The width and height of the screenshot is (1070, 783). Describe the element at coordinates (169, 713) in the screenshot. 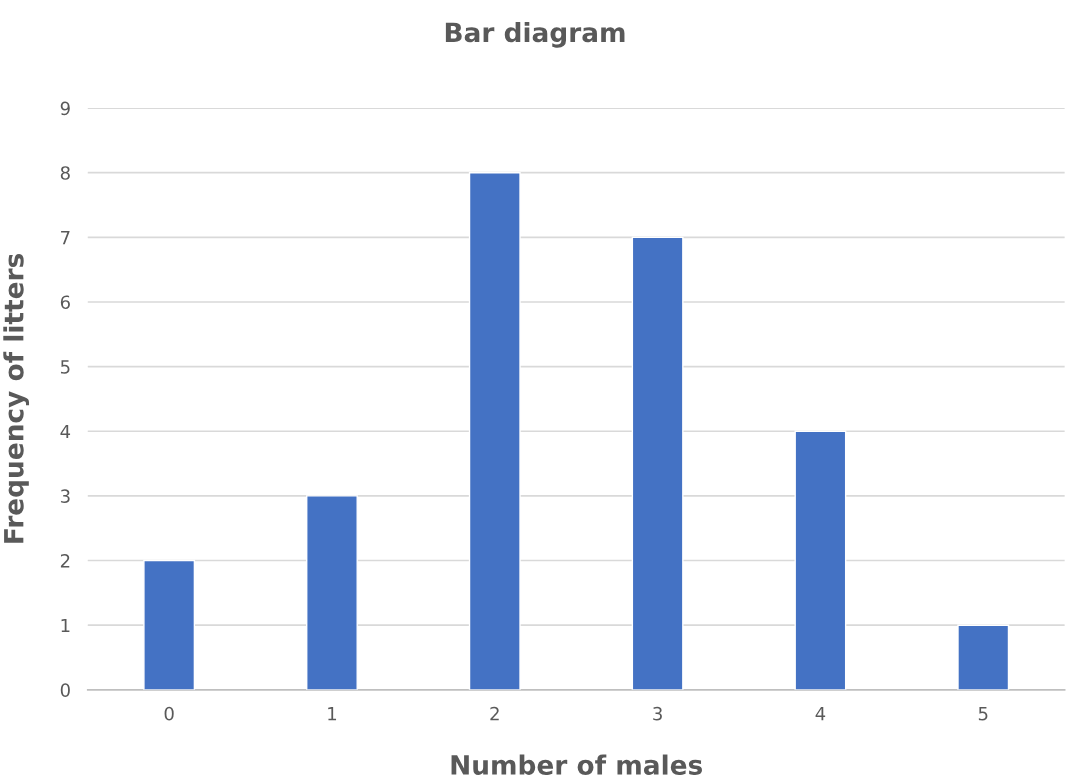

I see `x-tick-label: 0` at that location.